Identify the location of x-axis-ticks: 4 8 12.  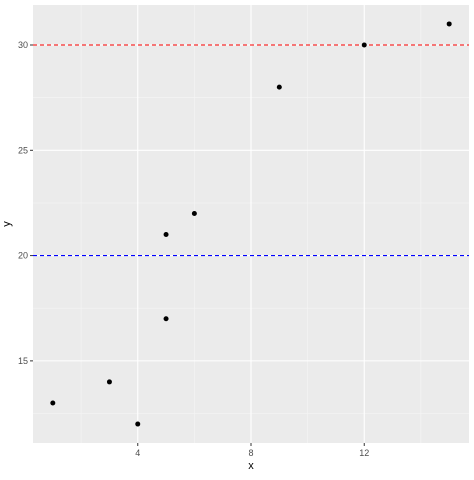
(252, 450).